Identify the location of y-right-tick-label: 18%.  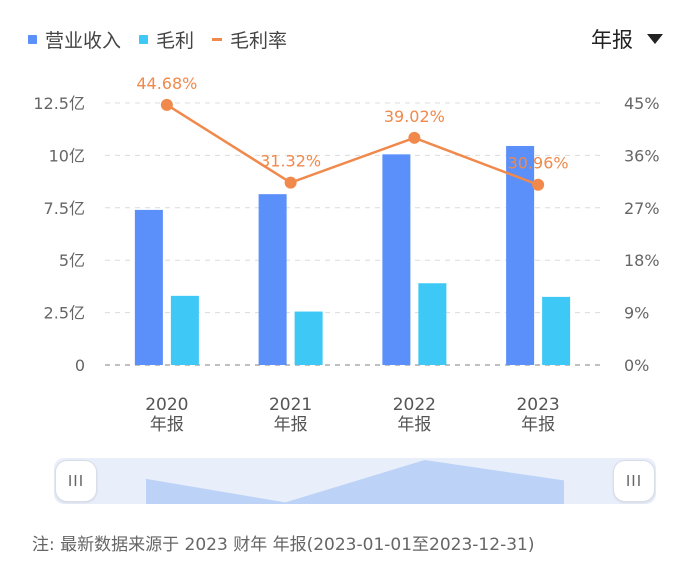
(642, 260).